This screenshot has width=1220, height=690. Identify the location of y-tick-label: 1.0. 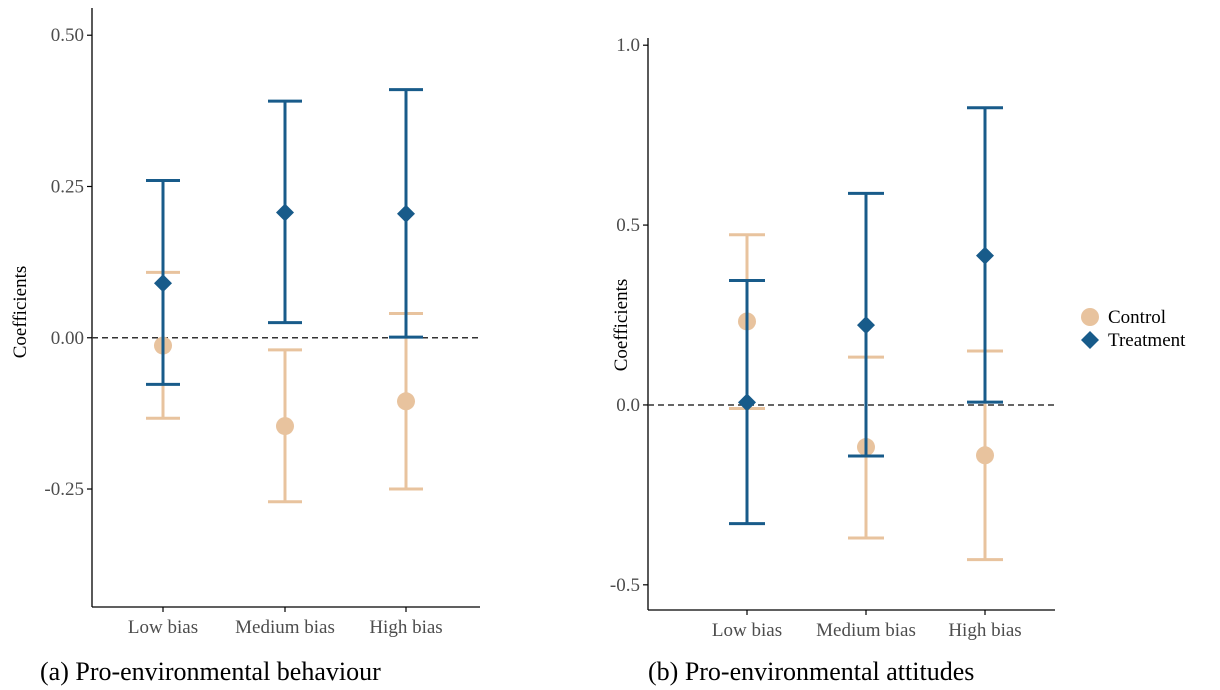
(628, 45).